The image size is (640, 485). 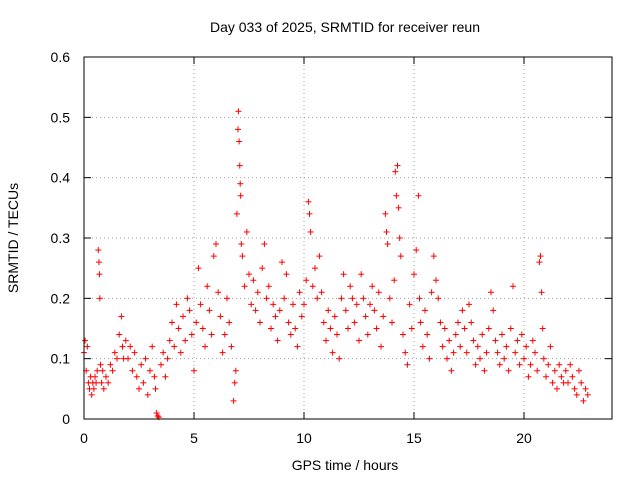 I want to click on y-tick-label: 0.5, so click(x=61, y=117).